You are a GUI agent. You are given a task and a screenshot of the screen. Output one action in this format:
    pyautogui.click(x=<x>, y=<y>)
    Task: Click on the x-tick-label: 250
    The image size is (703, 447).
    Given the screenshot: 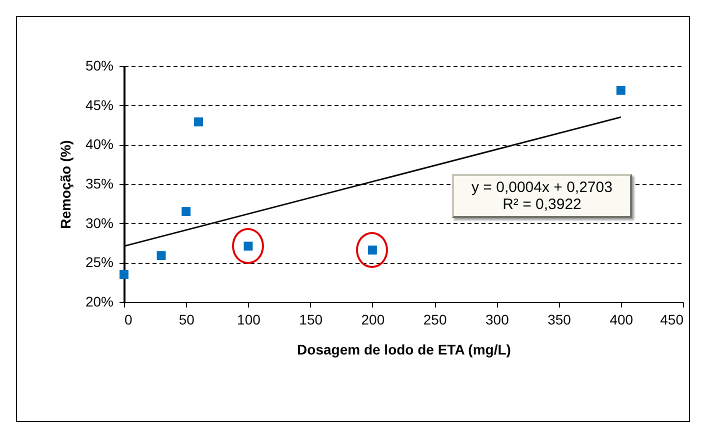 What is the action you would take?
    pyautogui.click(x=435, y=320)
    